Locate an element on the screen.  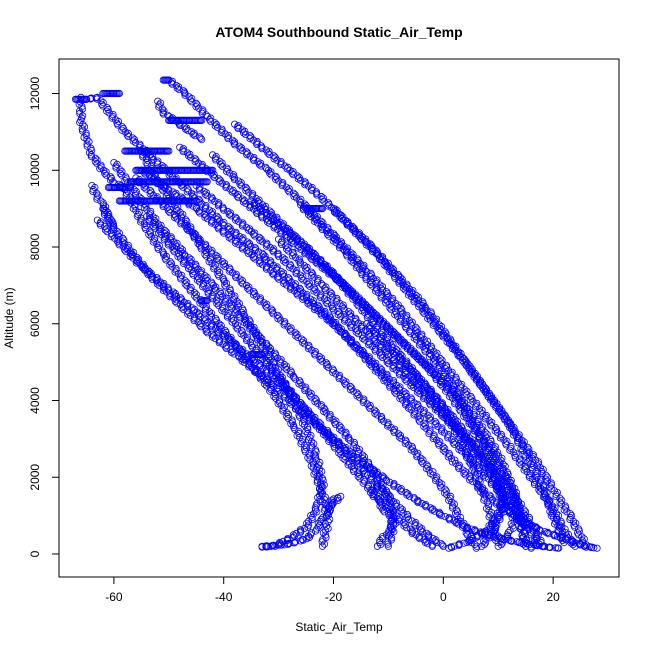
x-tick-label: 0 is located at coordinates (443, 597).